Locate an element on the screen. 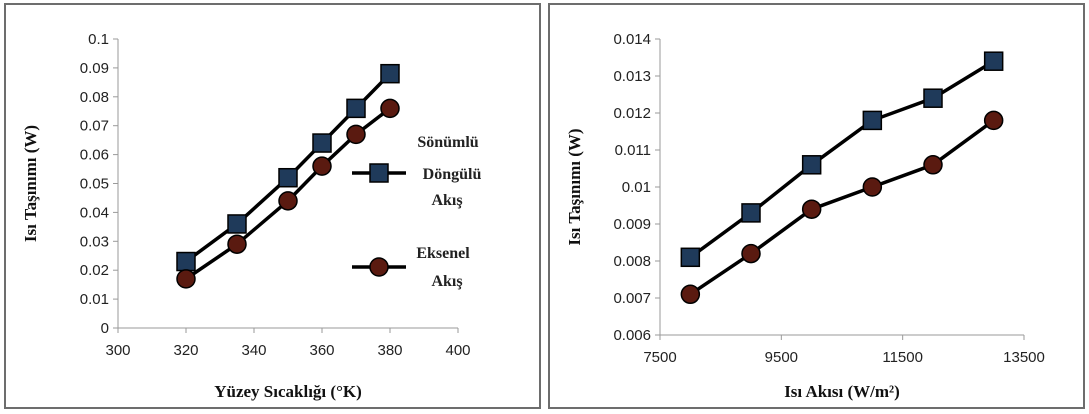 This screenshot has width=1089, height=414. y-tick-label: 0.008 is located at coordinates (632, 261).